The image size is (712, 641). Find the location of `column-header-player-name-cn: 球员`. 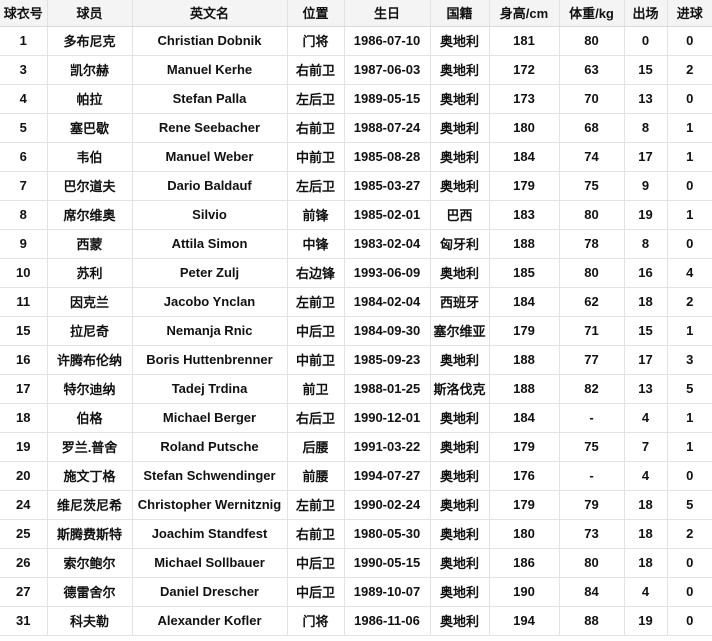

column-header-player-name-cn: 球员 is located at coordinates (90, 13).